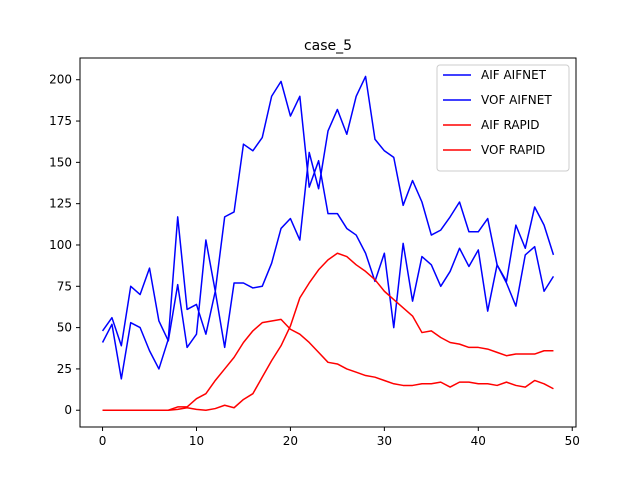  I want to click on y-tick-label: 150, so click(60, 162).